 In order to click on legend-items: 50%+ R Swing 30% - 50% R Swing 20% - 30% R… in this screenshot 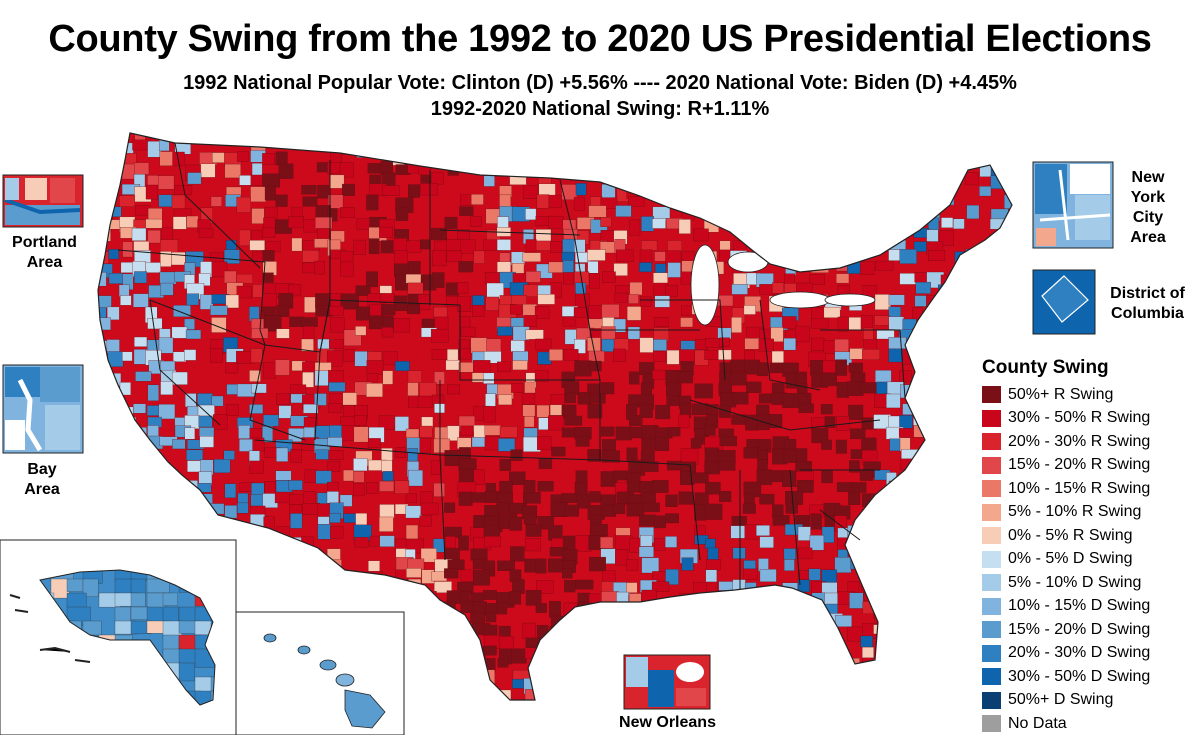, I will do `click(1089, 559)`.